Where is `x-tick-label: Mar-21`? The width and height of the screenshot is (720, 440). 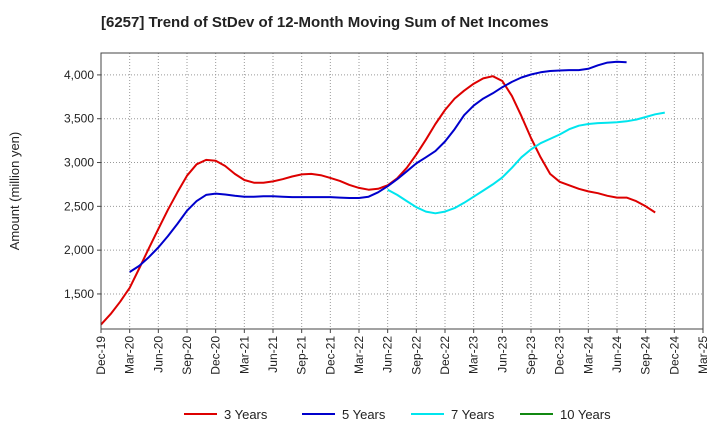
x-tick-label: Mar-21 is located at coordinates (244, 355).